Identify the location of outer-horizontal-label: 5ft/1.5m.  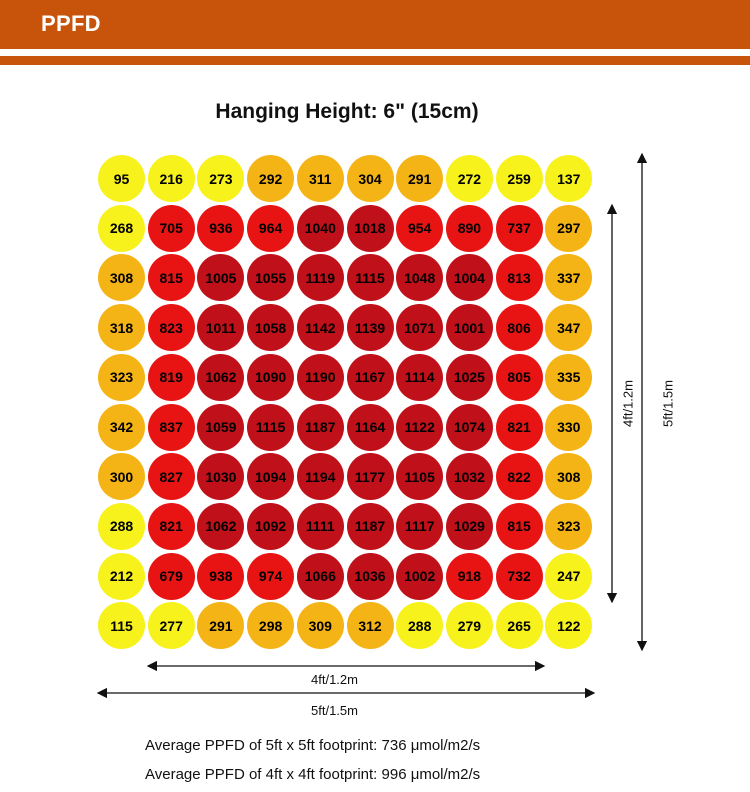
(334, 710).